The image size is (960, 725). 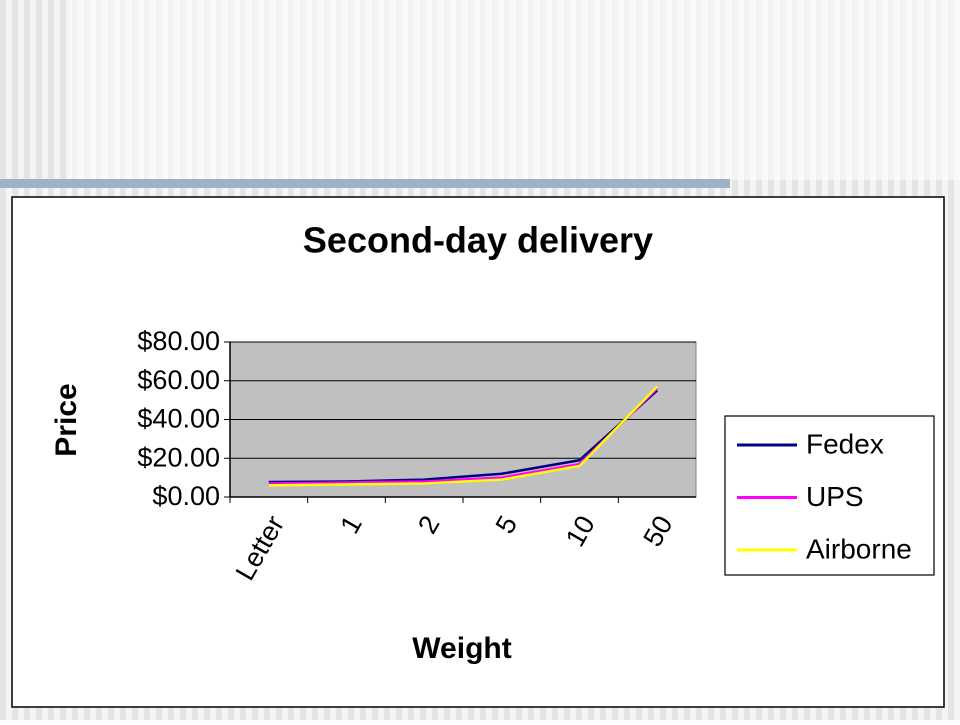 What do you see at coordinates (478, 240) in the screenshot?
I see `chart-title: Second-day delivery` at bounding box center [478, 240].